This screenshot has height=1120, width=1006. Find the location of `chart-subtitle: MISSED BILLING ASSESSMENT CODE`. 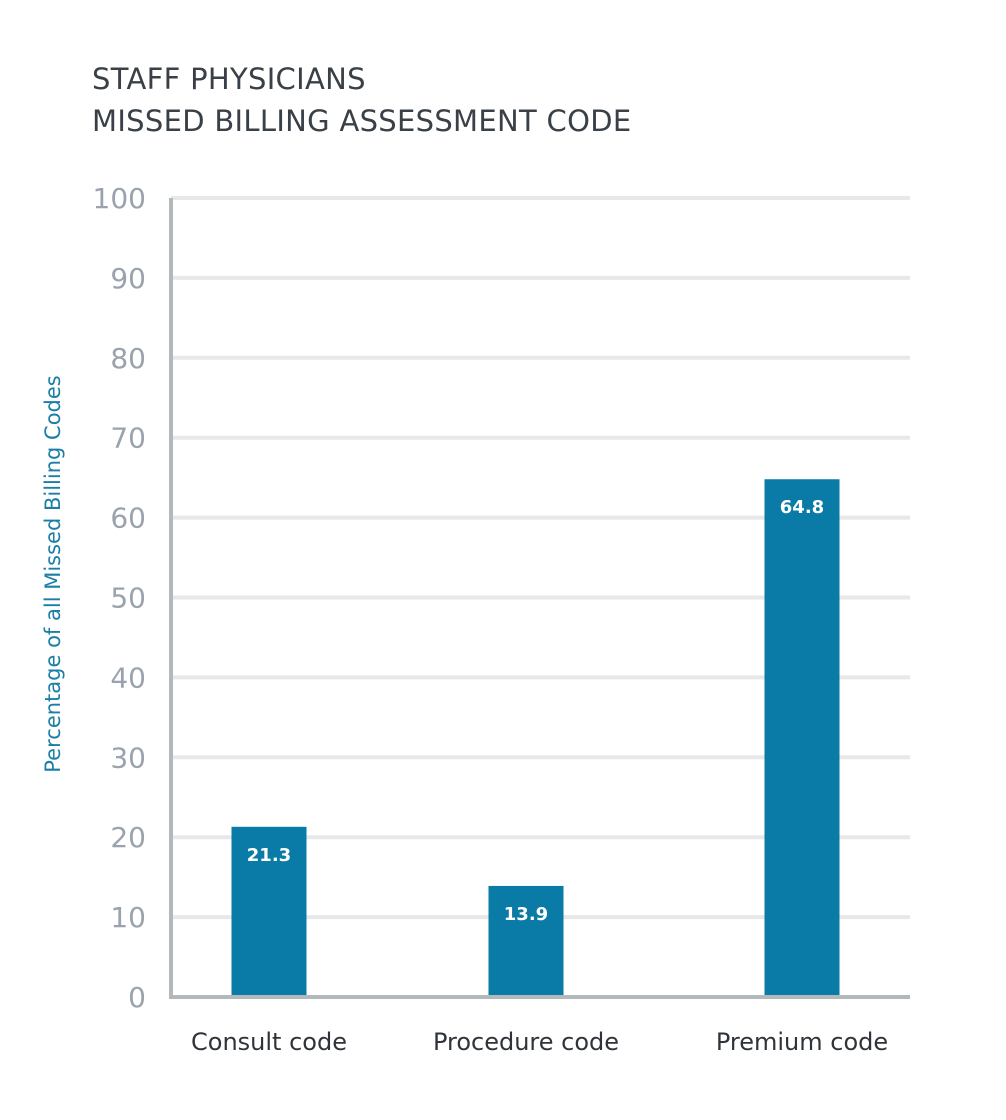

chart-subtitle: MISSED BILLING ASSESSMENT CODE is located at coordinates (362, 121).